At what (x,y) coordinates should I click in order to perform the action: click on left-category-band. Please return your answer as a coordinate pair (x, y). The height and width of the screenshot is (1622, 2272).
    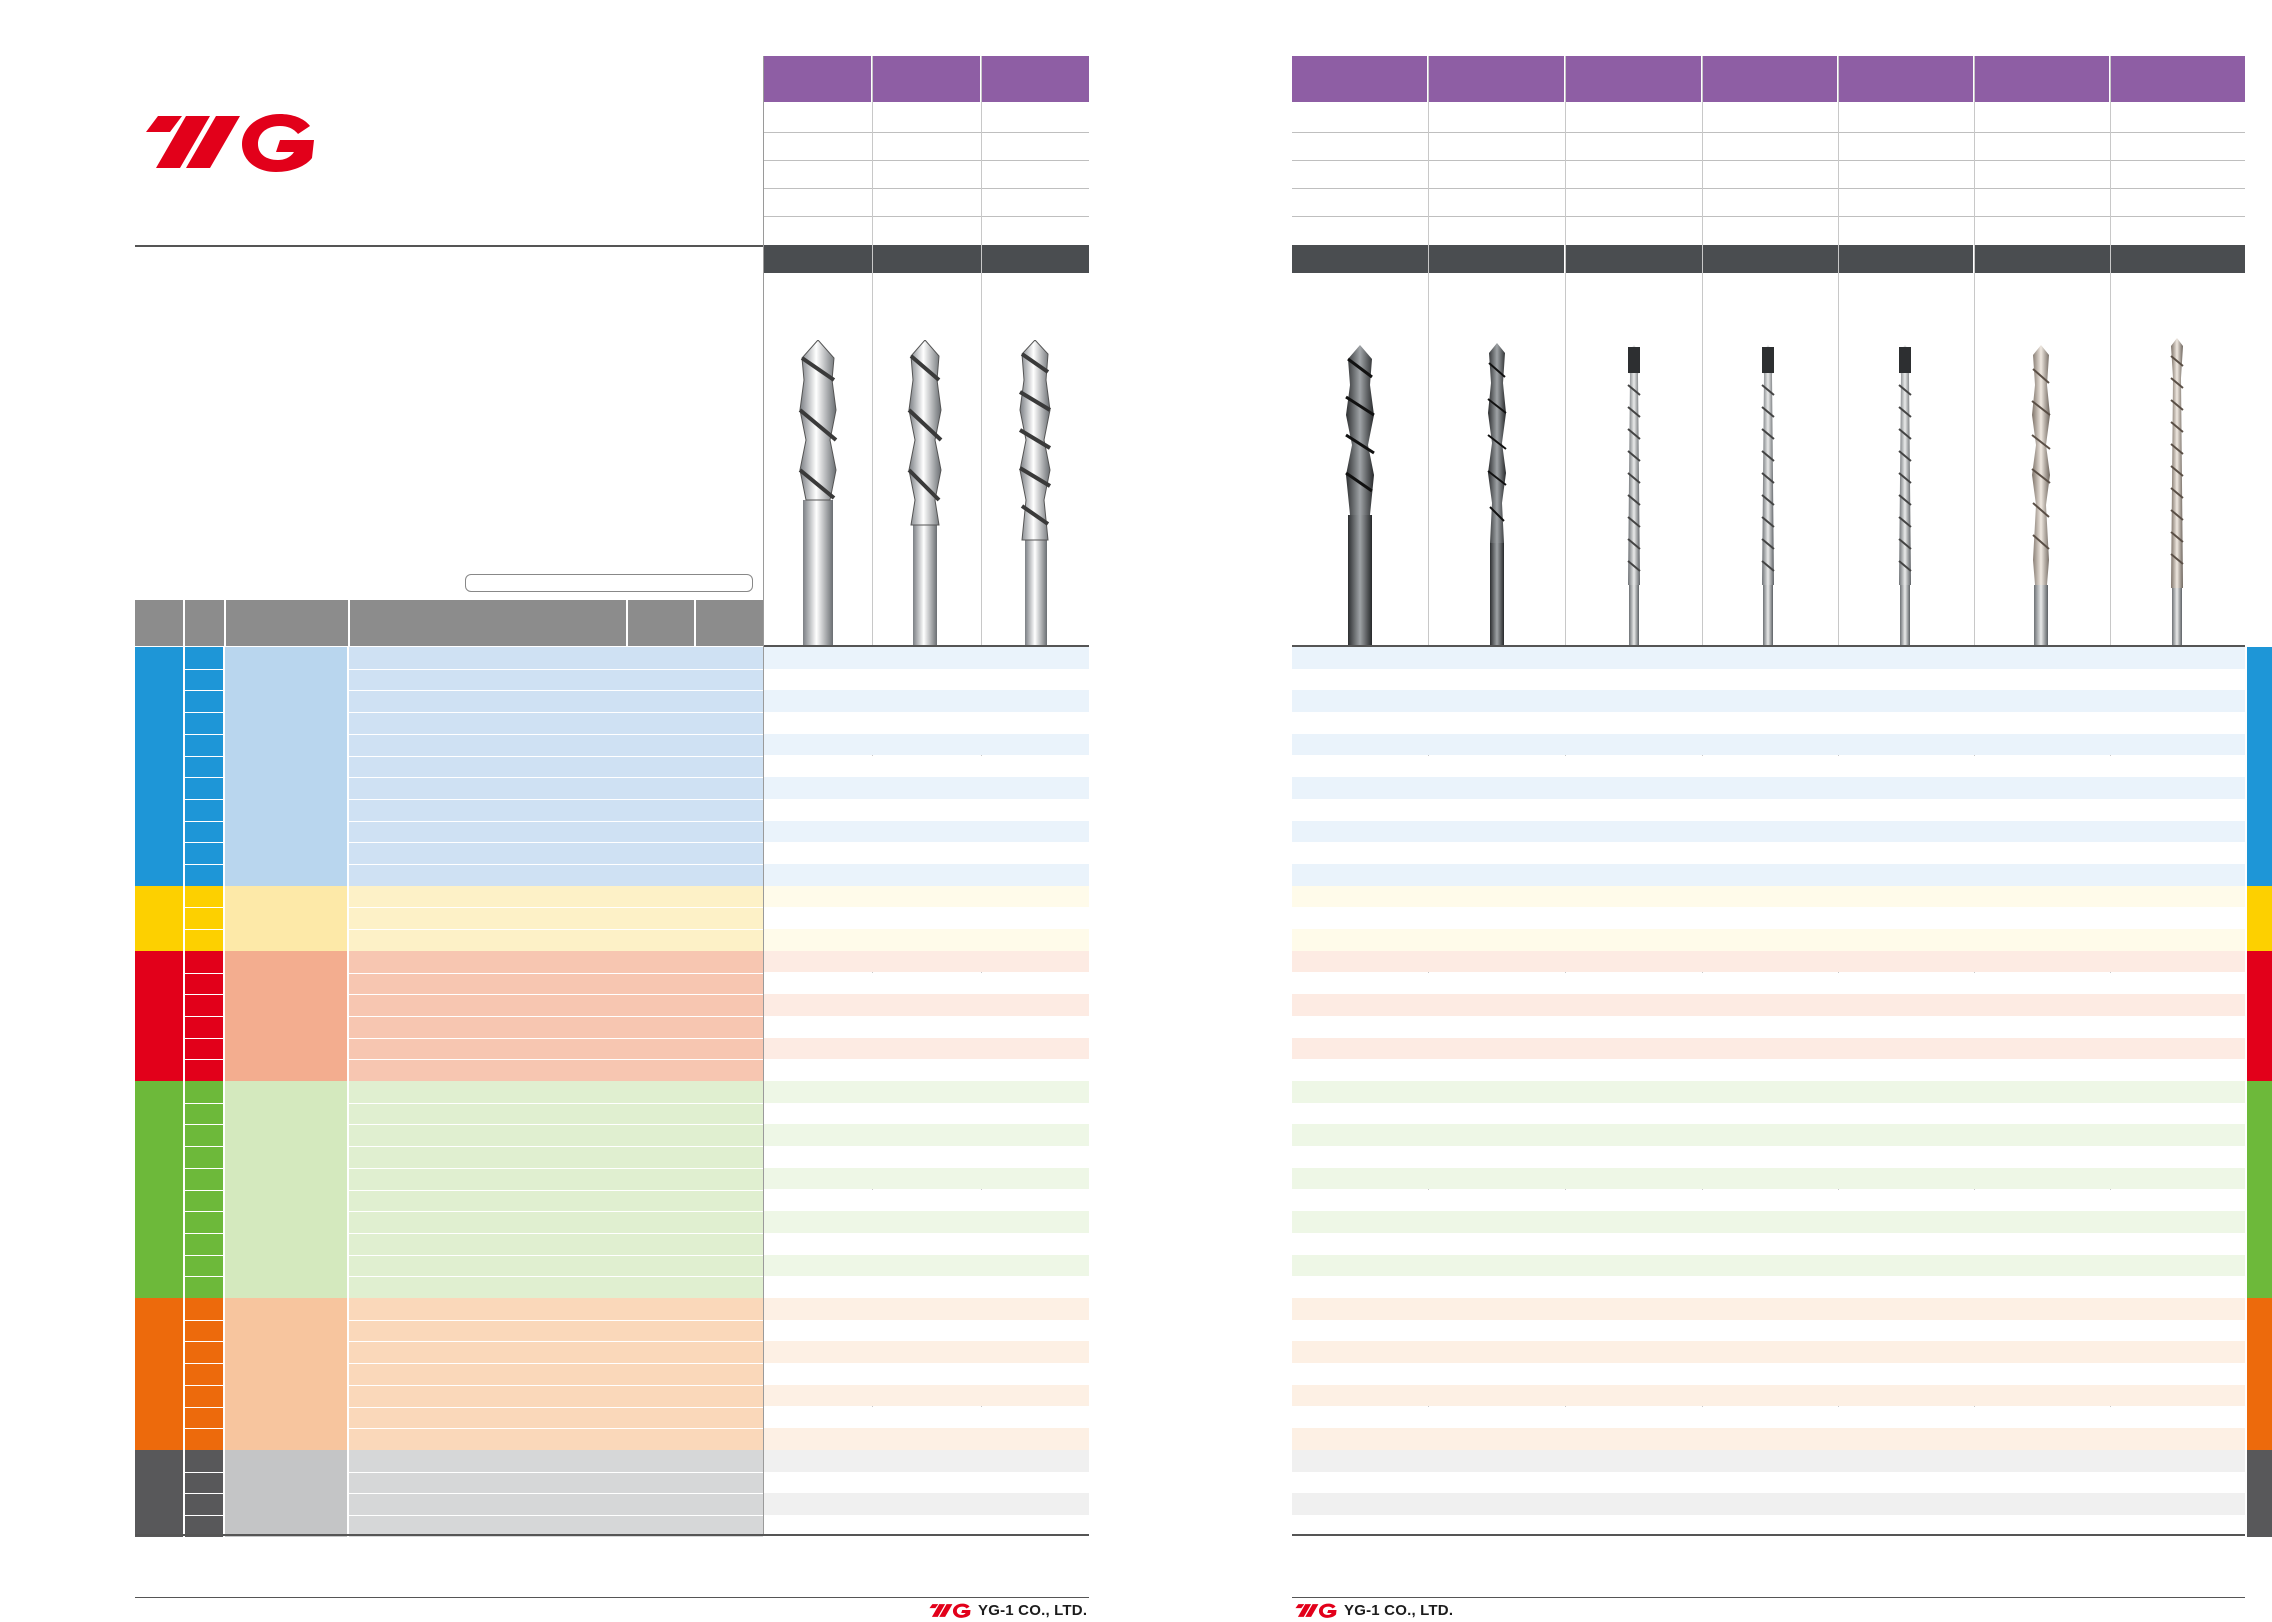
    Looking at the image, I should click on (926, 259).